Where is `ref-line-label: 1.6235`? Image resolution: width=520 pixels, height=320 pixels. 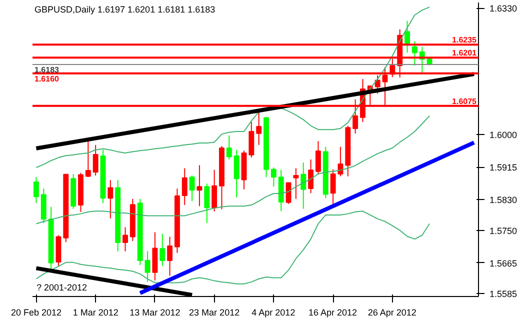 ref-line-label: 1.6235 is located at coordinates (465, 40).